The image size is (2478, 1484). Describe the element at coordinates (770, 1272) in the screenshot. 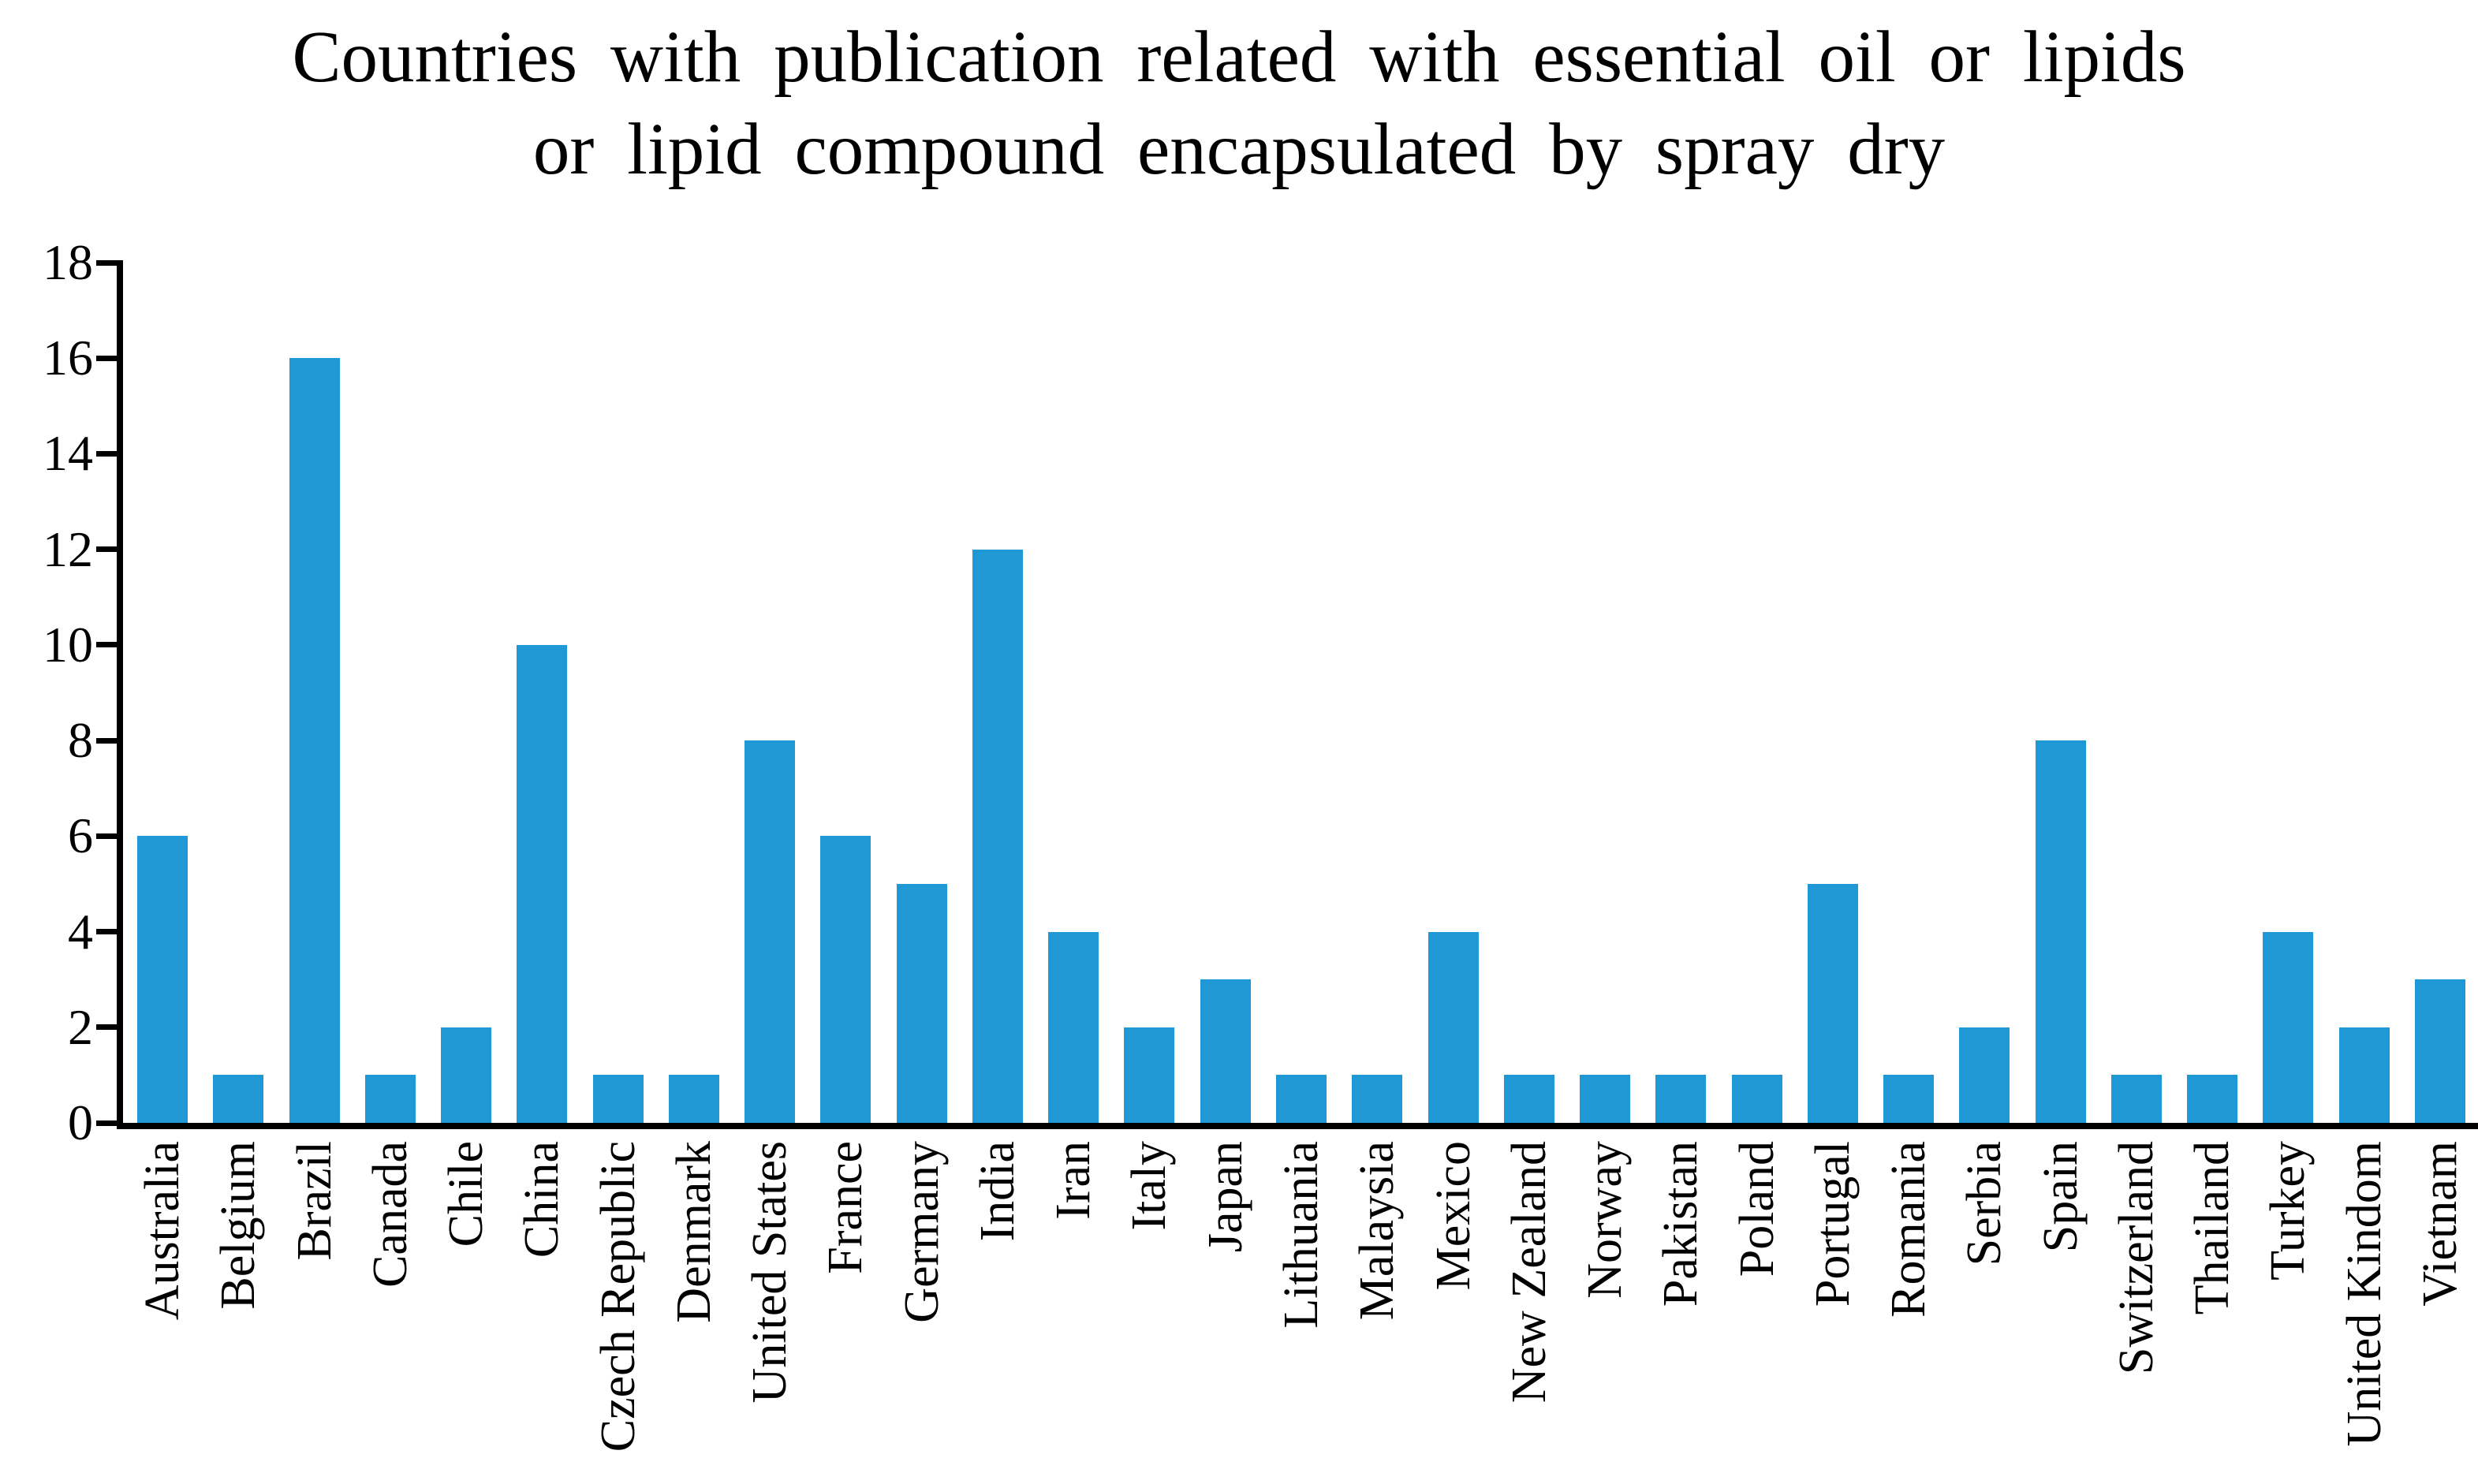

I see `x-tick-label: United States` at that location.